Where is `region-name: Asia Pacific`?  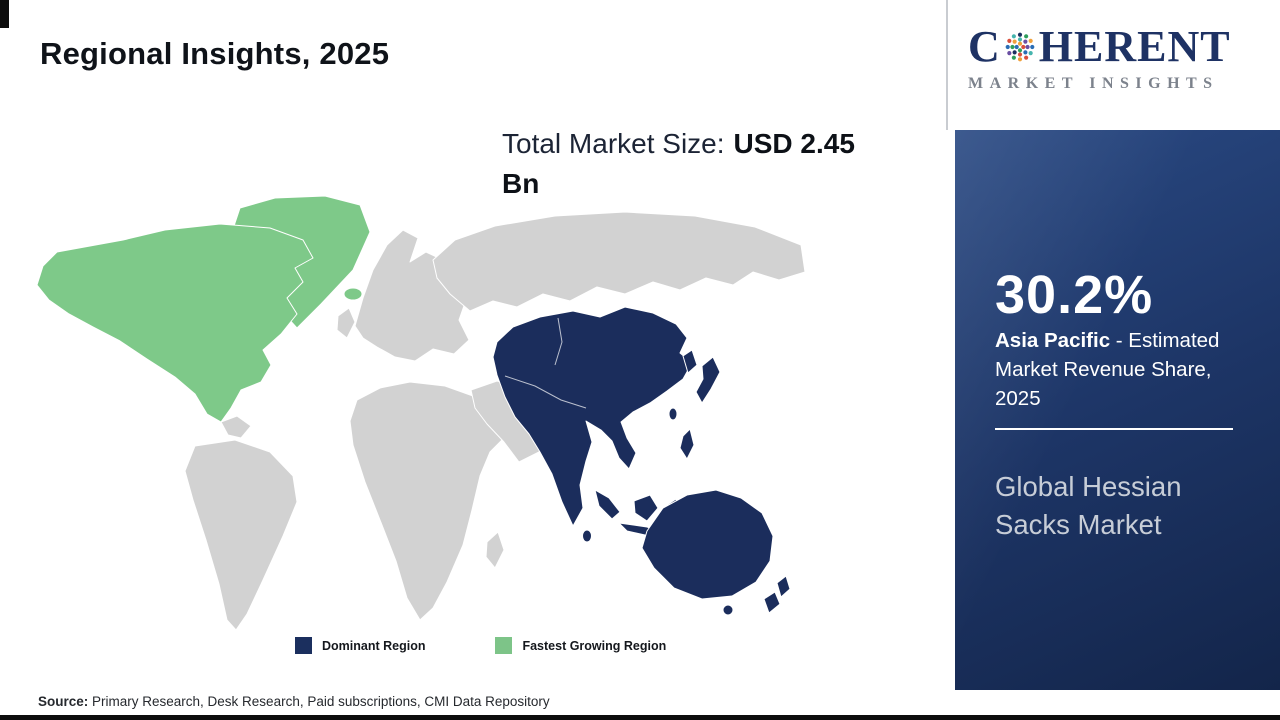
region-name: Asia Pacific is located at coordinates (1053, 340).